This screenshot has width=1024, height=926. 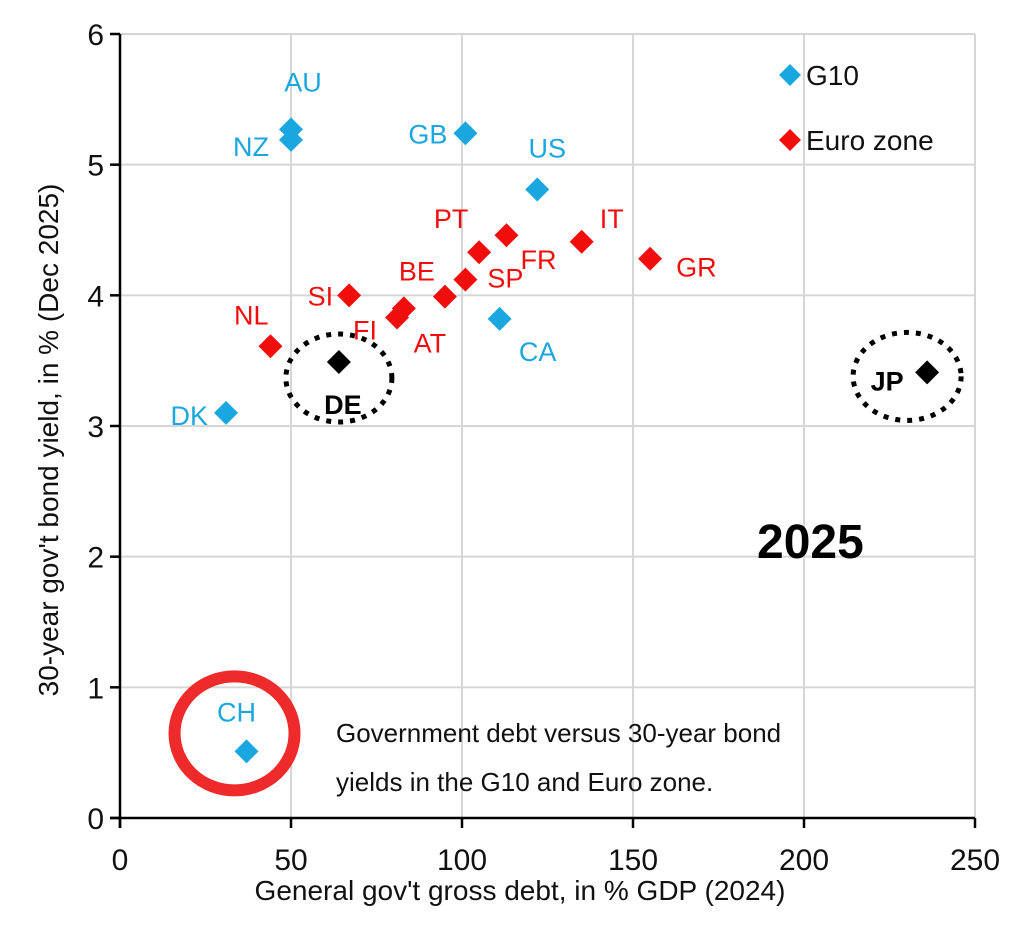 I want to click on point-gb, so click(x=465, y=133).